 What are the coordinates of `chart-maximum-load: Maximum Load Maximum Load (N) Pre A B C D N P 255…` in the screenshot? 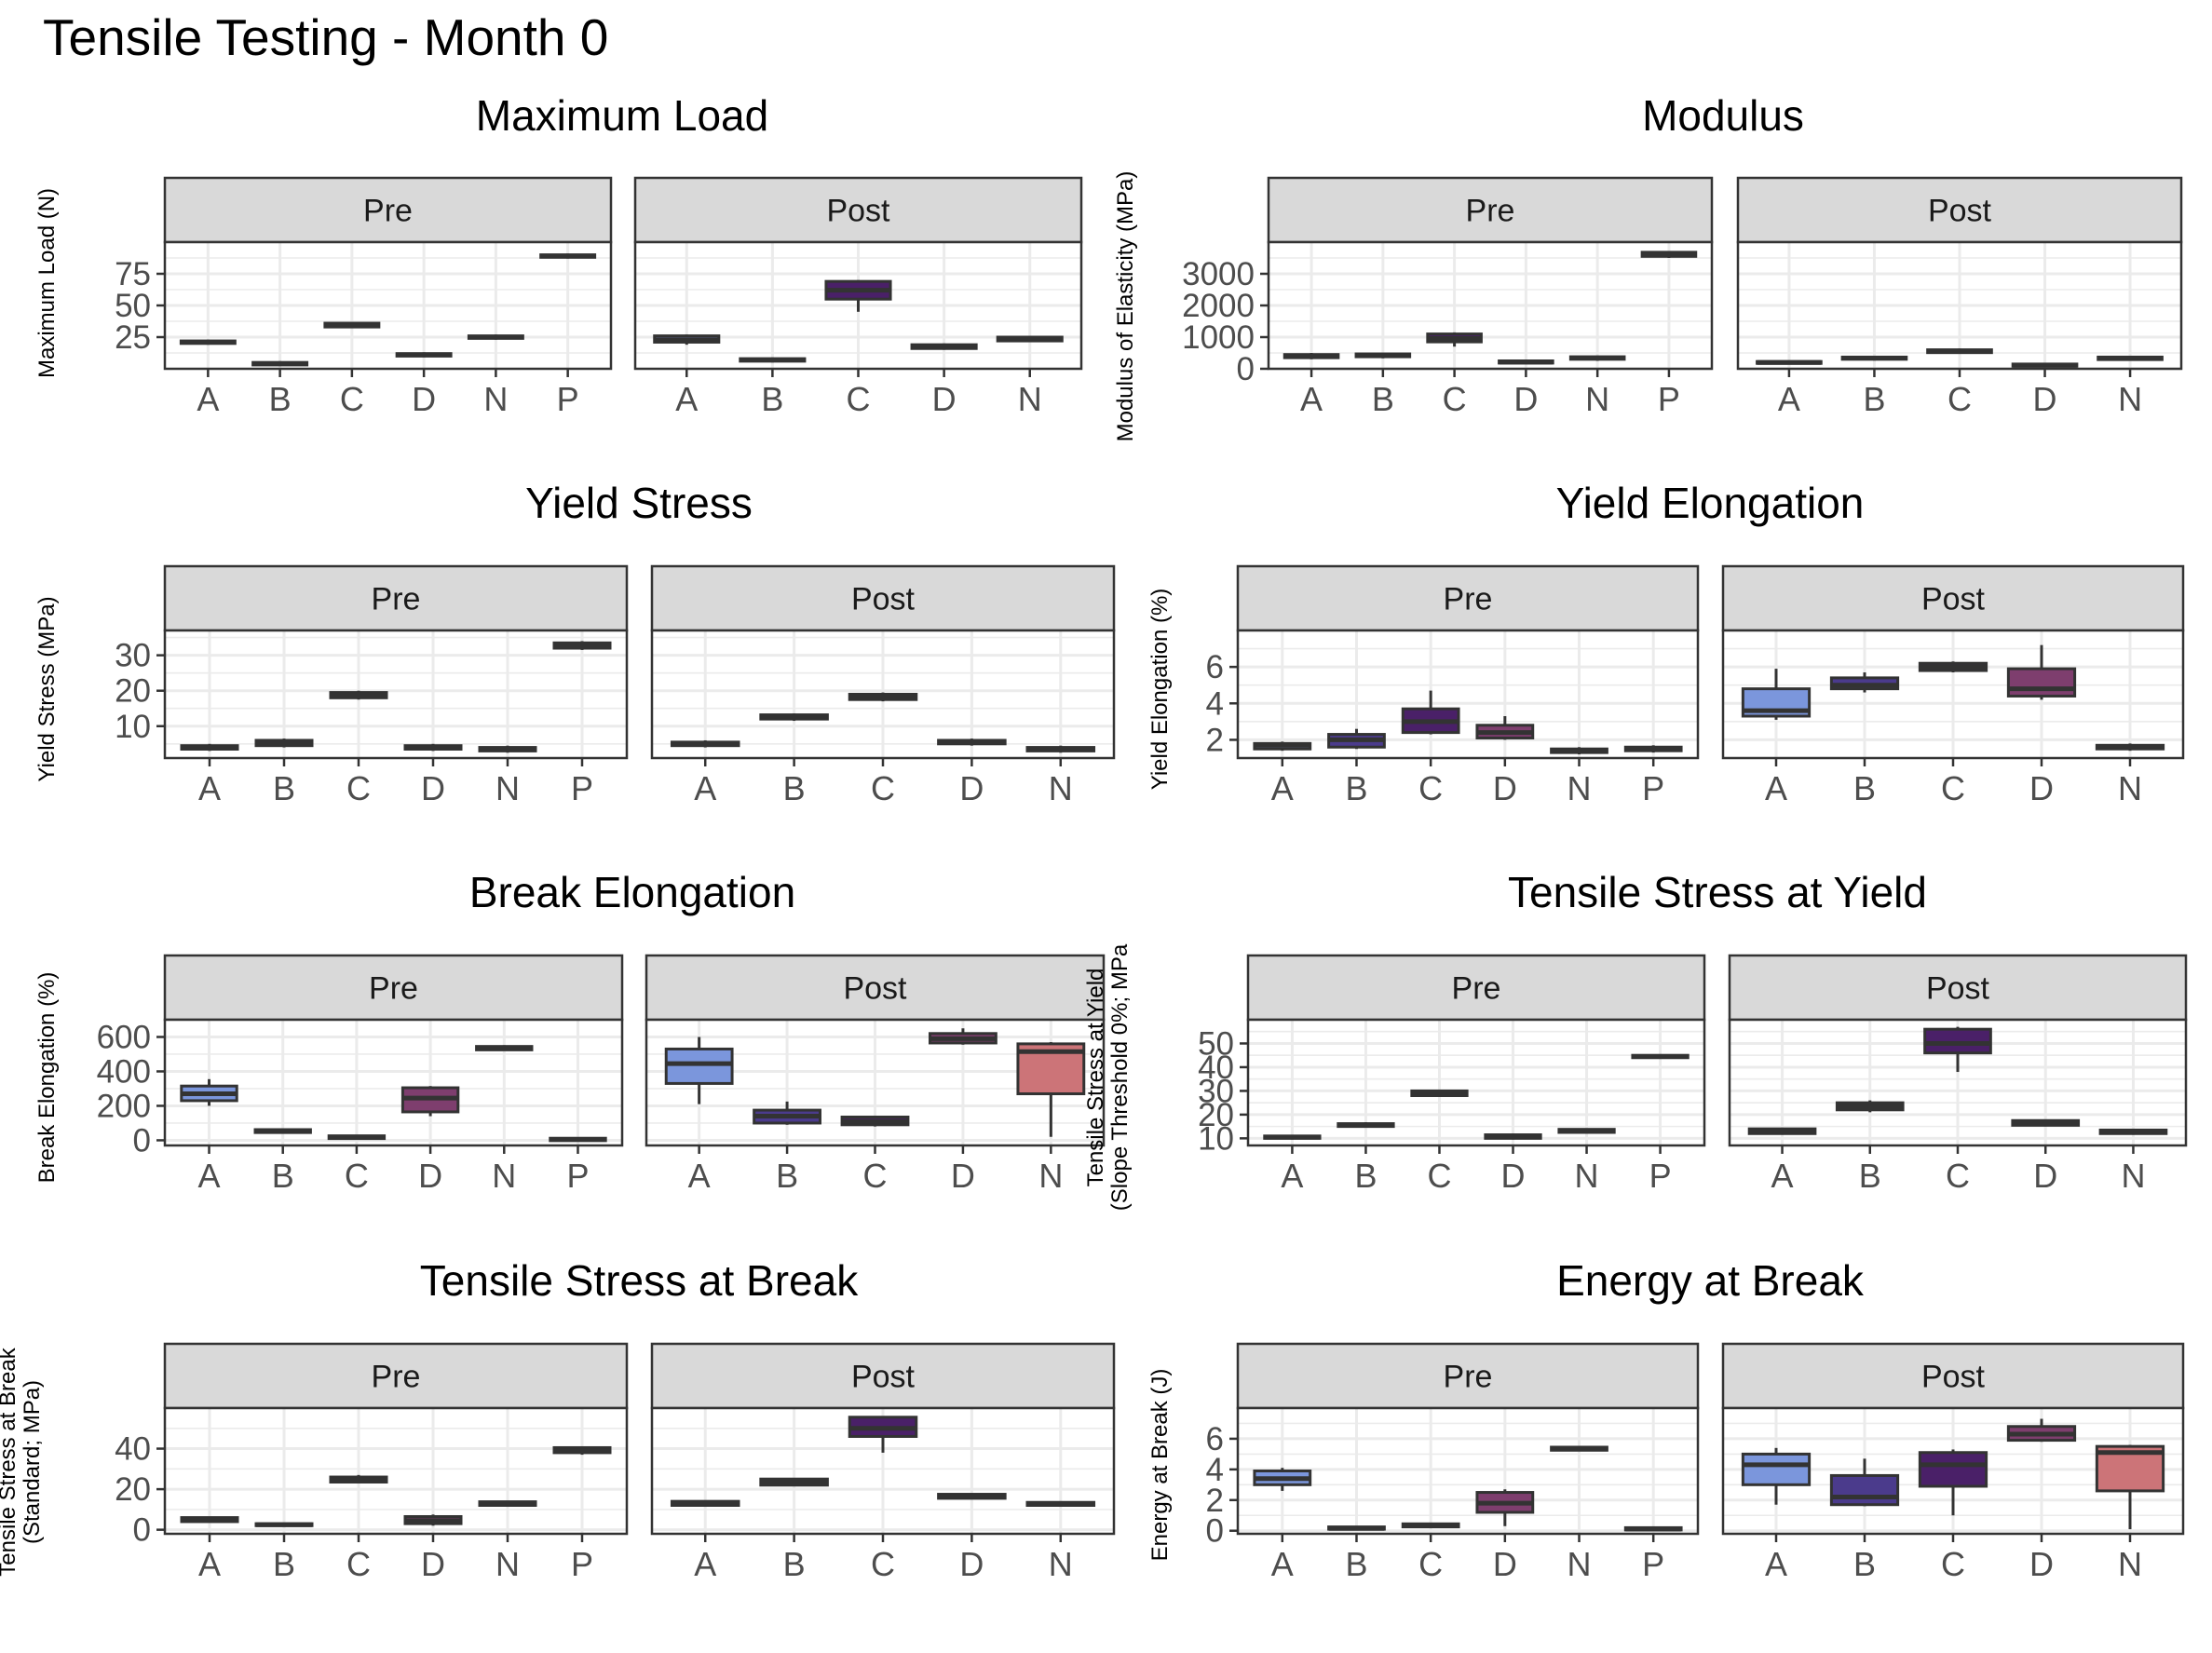 It's located at (559, 254).